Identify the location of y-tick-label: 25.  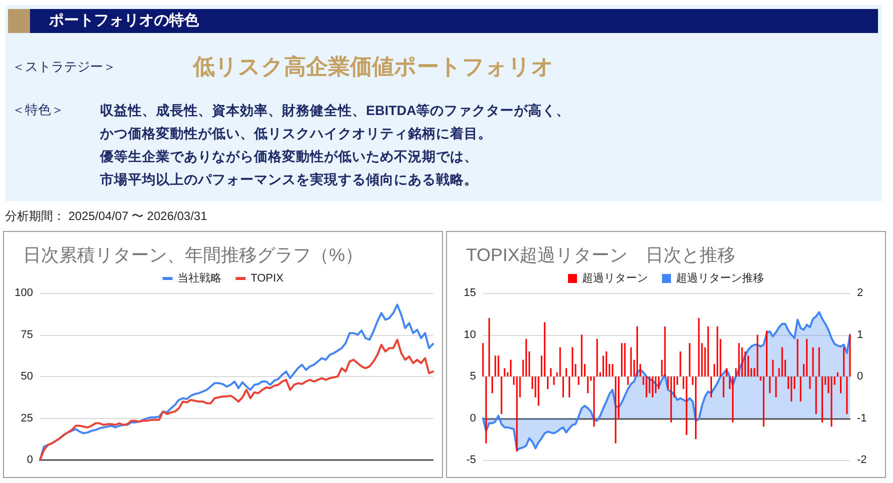
(26, 418).